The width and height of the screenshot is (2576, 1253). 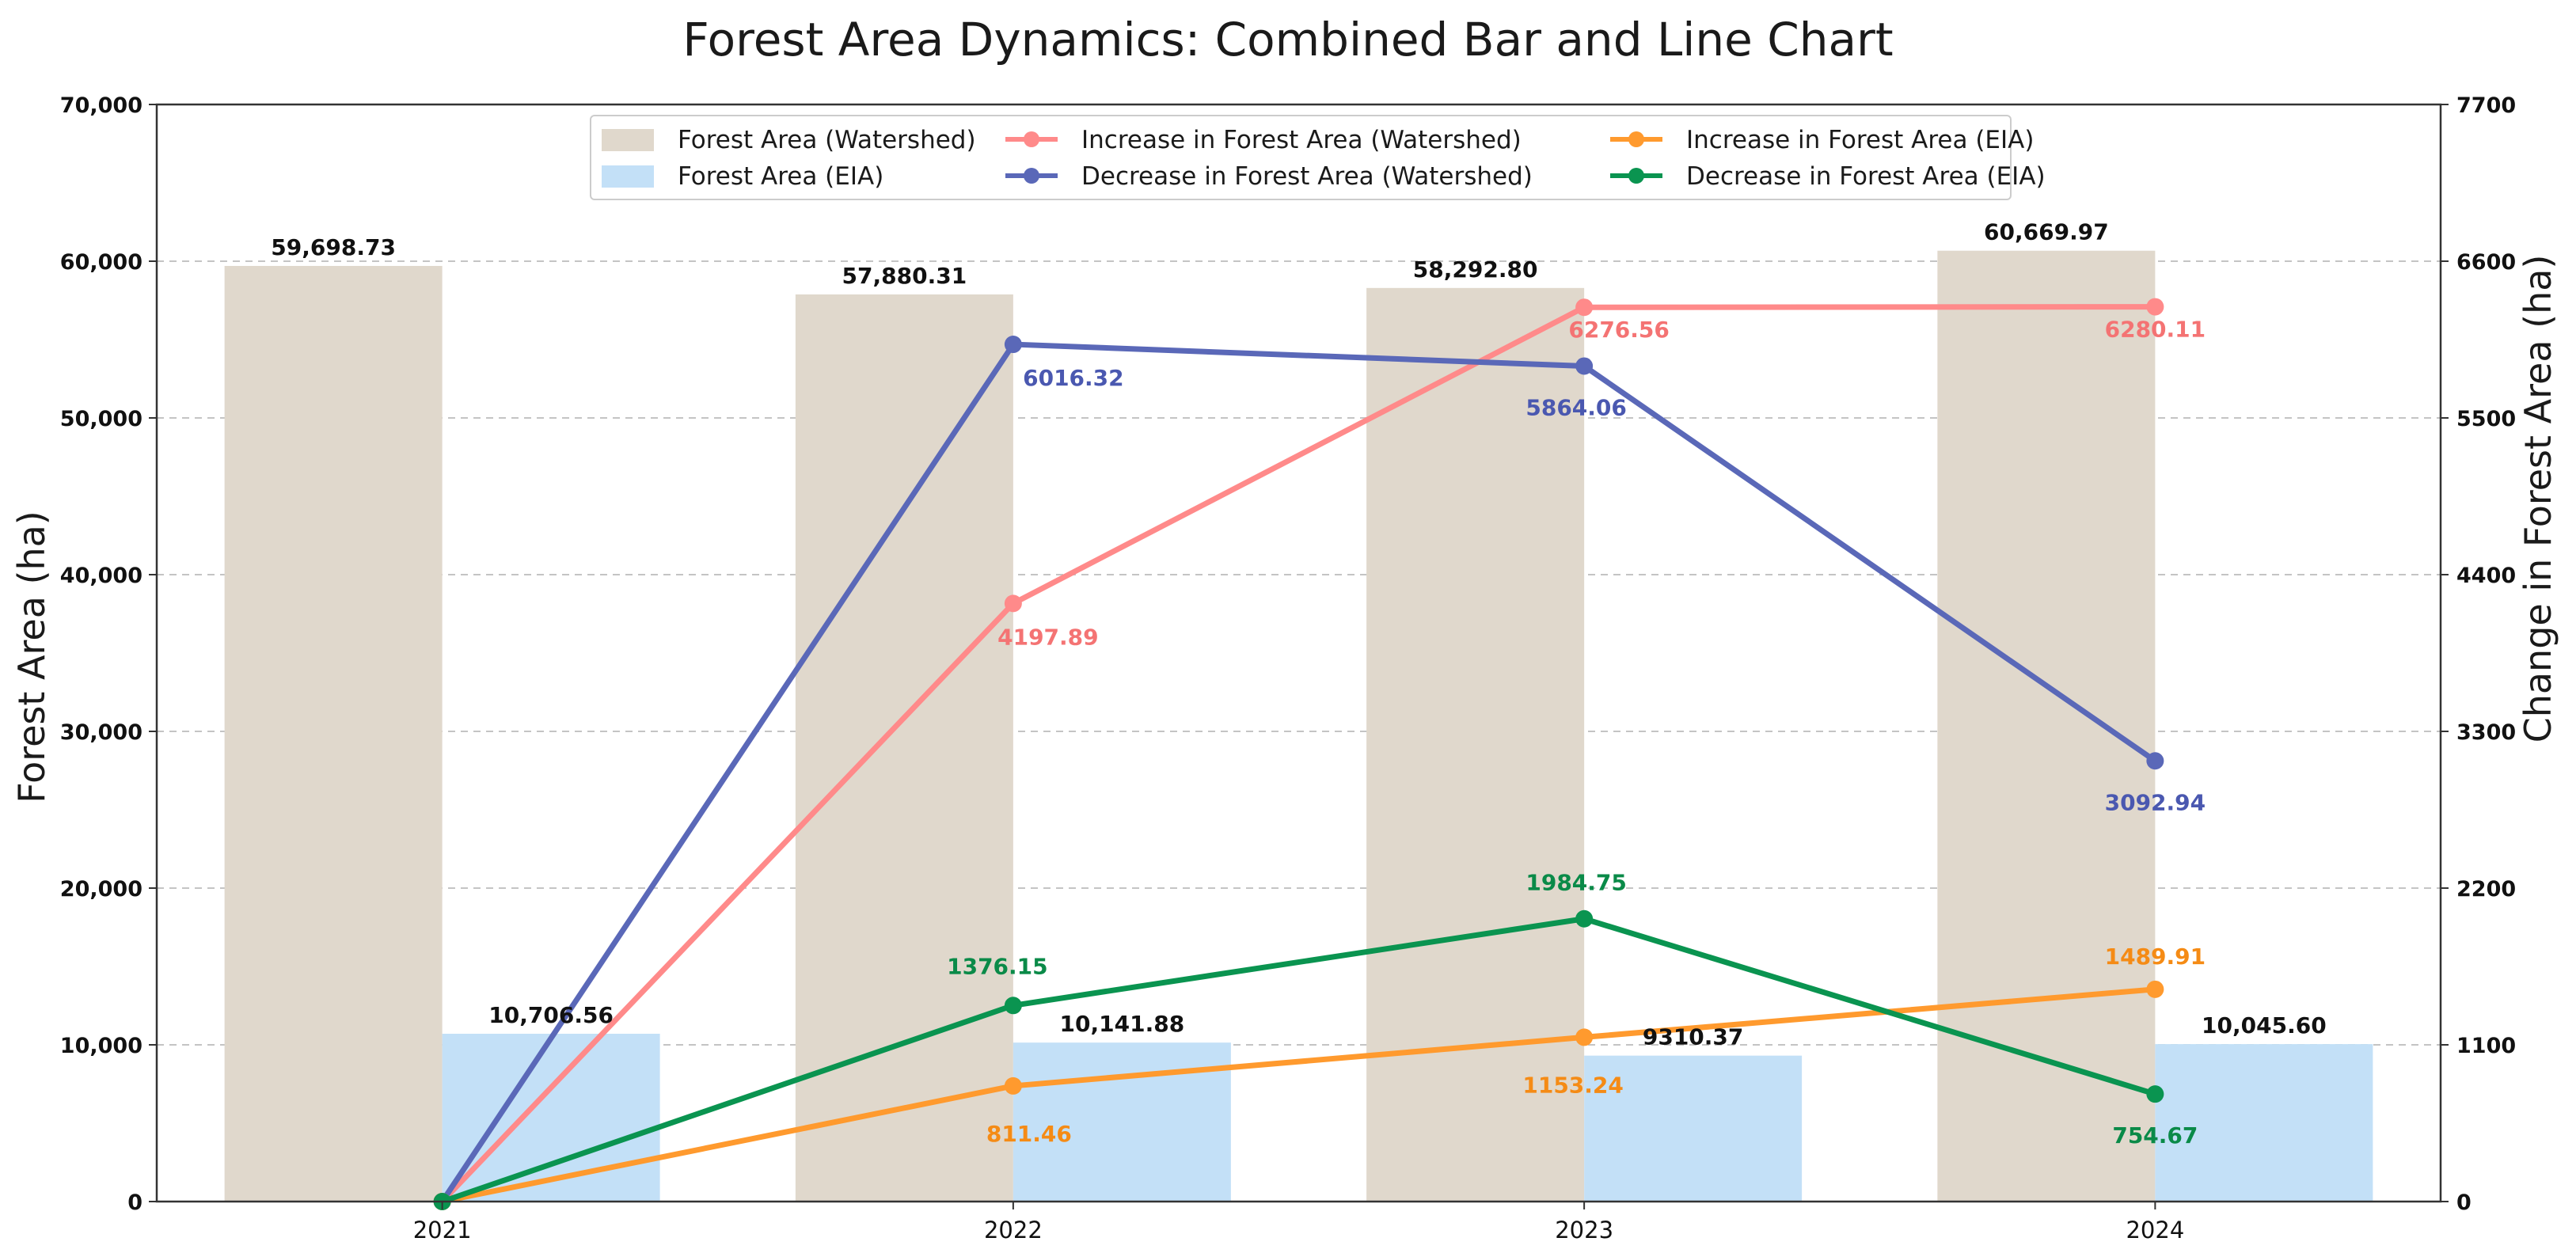 I want to click on y-right-tick-label: 4400, so click(x=2486, y=576).